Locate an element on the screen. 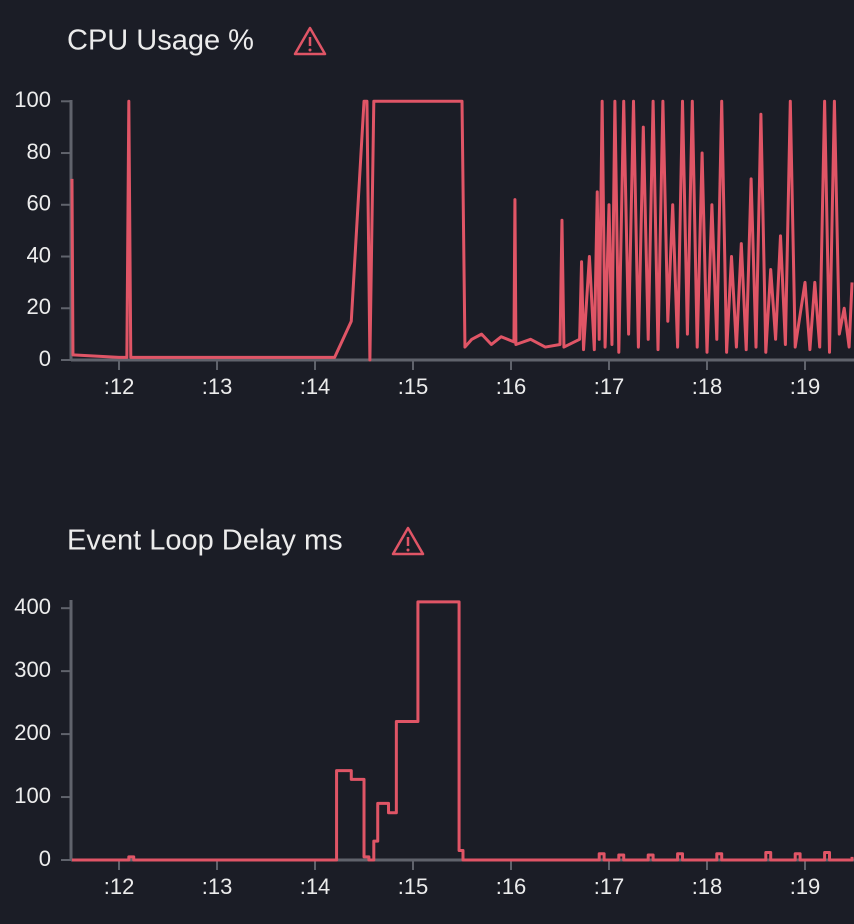  chart-title: Event Loop Delay ms is located at coordinates (205, 541).